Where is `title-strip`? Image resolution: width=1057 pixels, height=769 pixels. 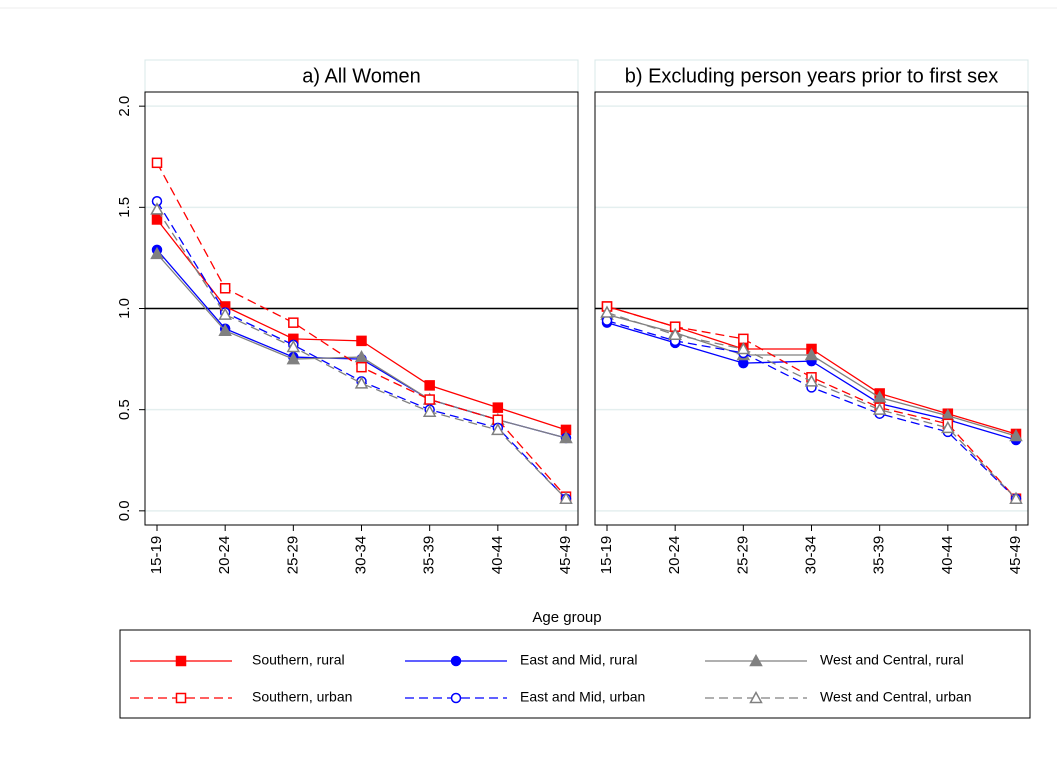 title-strip is located at coordinates (811, 76).